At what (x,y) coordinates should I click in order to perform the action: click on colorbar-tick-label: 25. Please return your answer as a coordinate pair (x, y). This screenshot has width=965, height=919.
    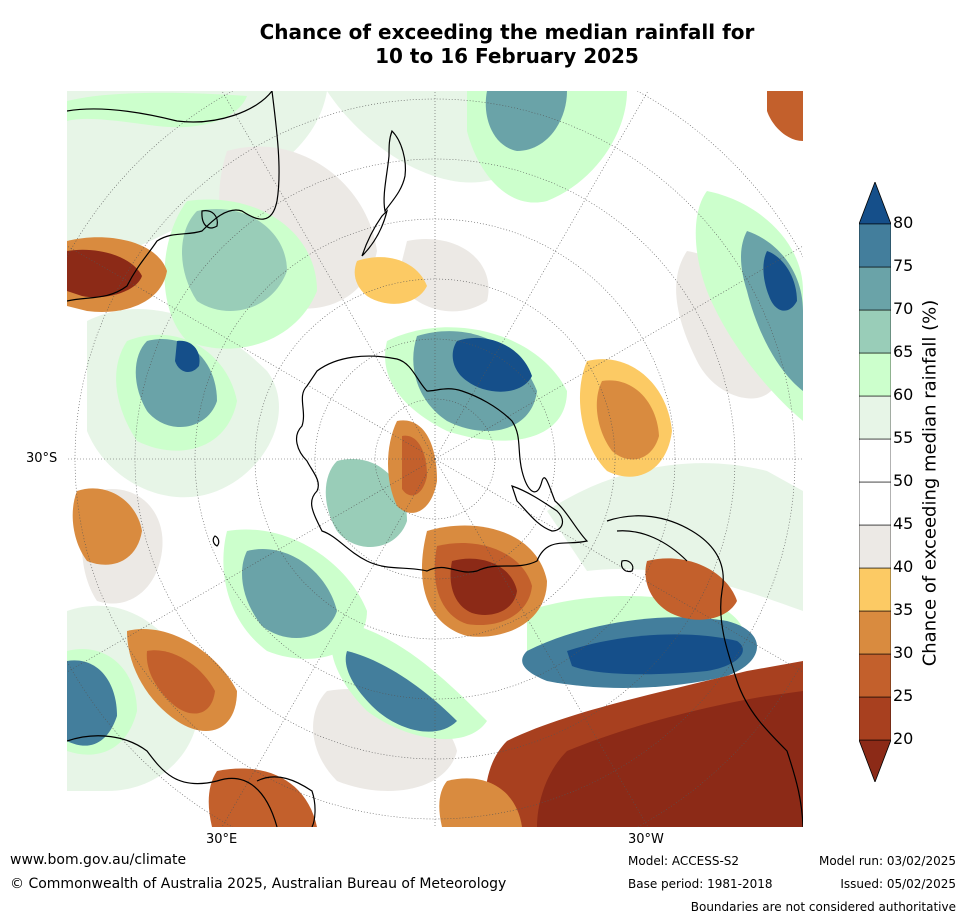
    Looking at the image, I should click on (903, 695).